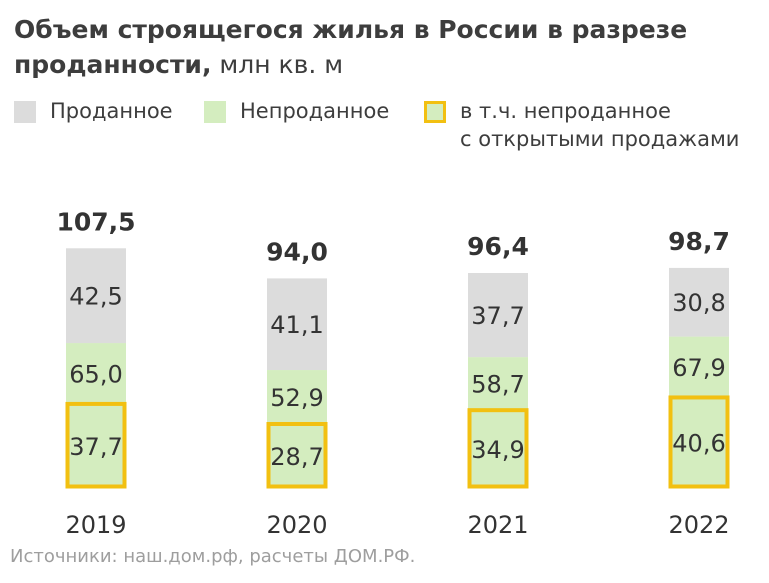 This screenshot has width=769, height=583. I want to click on bar-sold-2021, so click(498, 315).